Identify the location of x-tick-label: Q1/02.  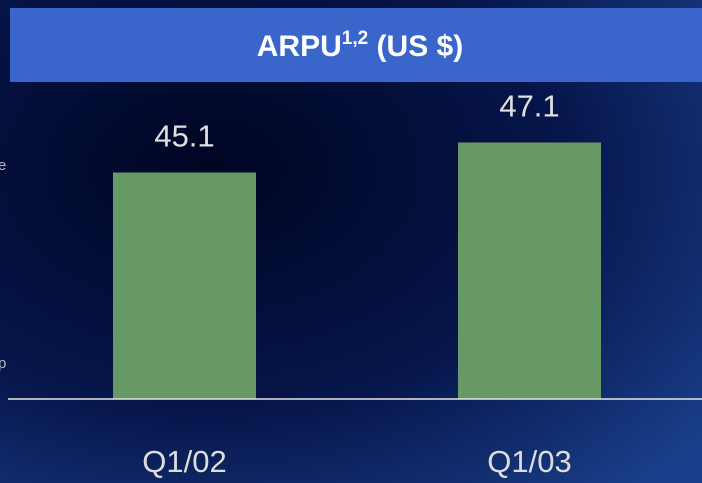
(184, 461).